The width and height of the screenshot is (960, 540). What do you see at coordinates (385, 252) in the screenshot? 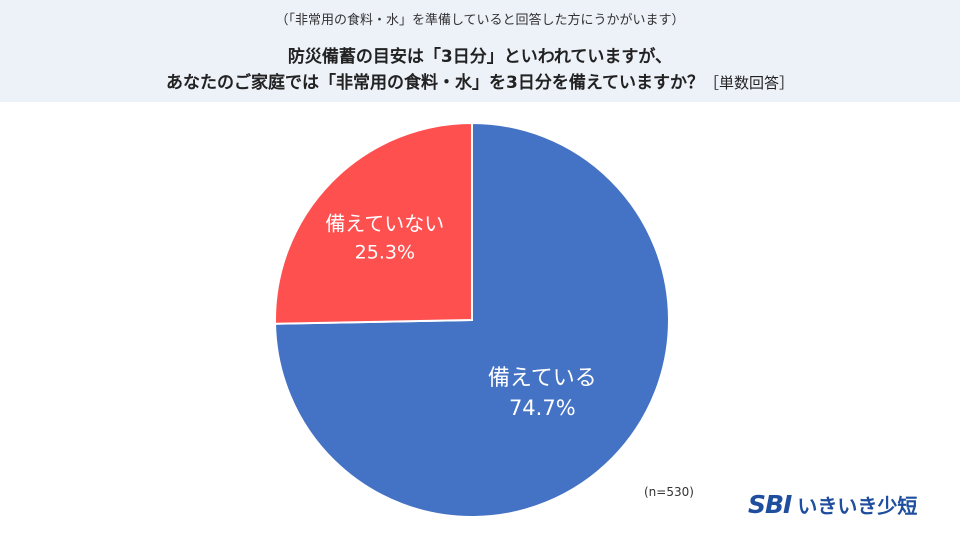
I see `slice-value-not-prepared: 25.3%` at bounding box center [385, 252].